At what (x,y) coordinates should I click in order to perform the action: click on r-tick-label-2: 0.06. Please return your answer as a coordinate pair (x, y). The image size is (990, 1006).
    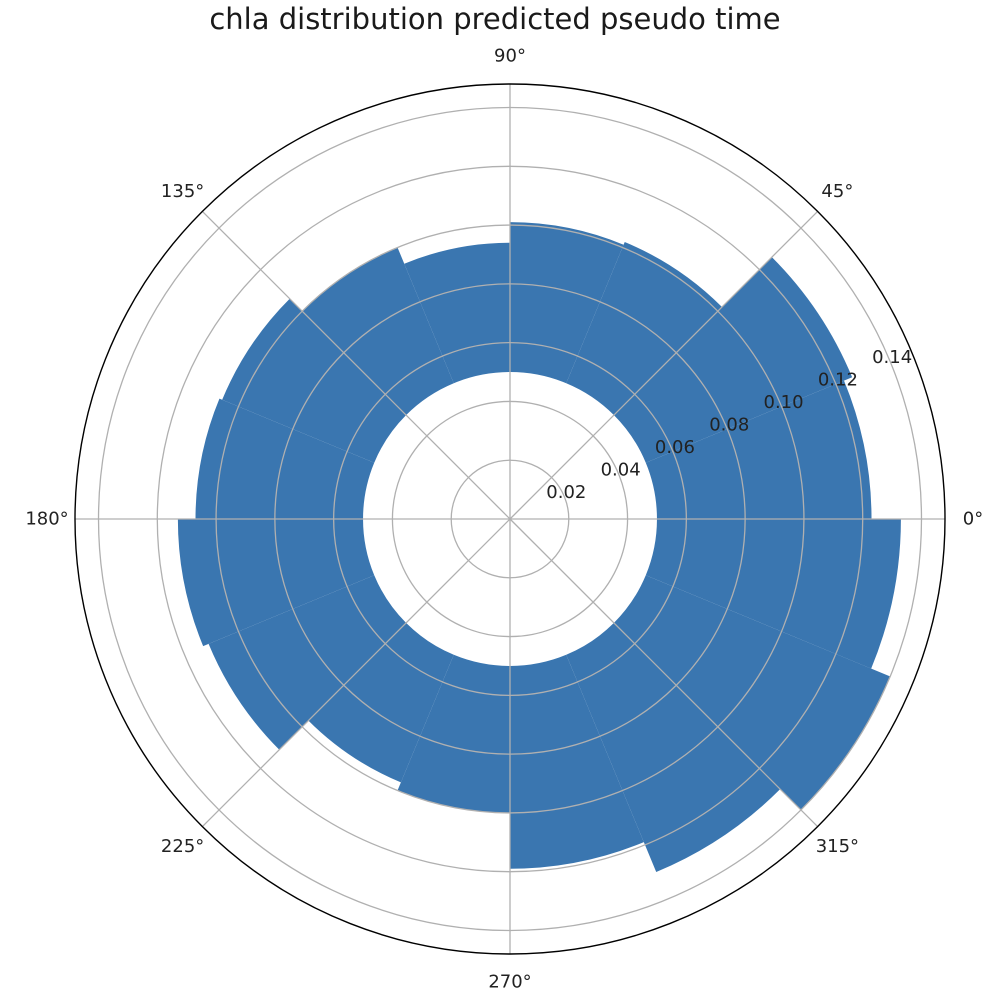
    Looking at the image, I should click on (675, 447).